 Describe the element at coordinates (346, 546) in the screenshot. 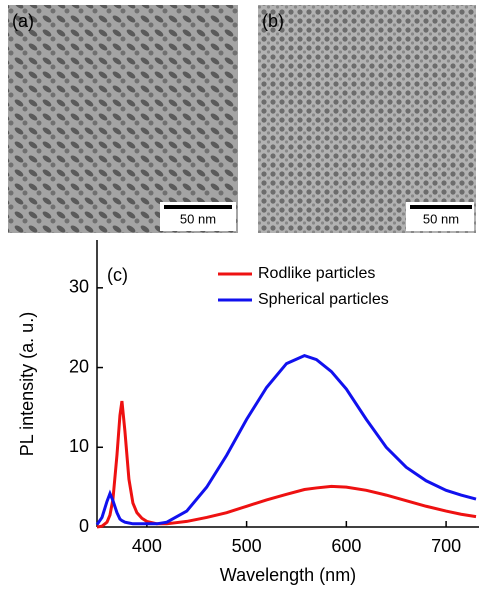

I see `x-tick-label: 600` at that location.